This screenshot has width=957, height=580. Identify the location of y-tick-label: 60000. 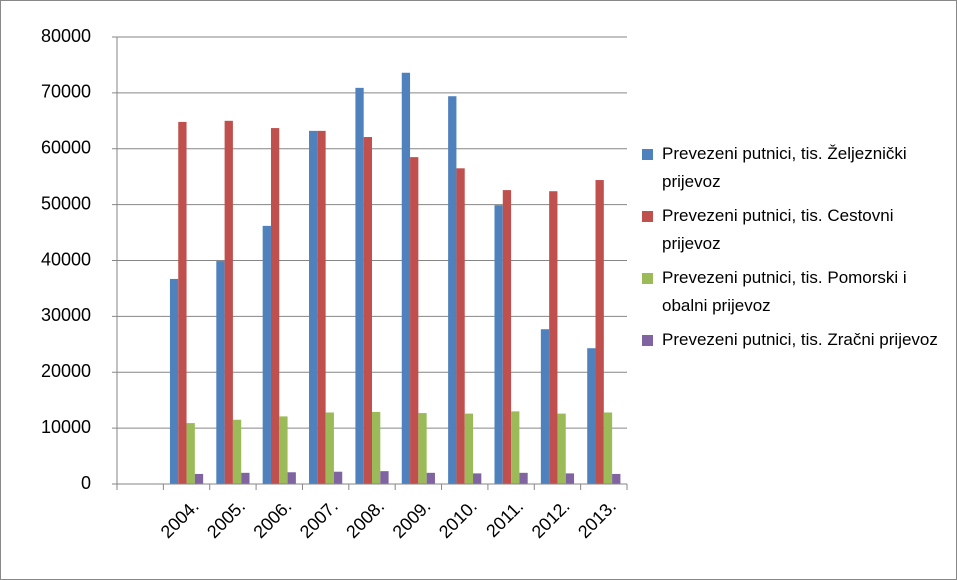
(66, 148).